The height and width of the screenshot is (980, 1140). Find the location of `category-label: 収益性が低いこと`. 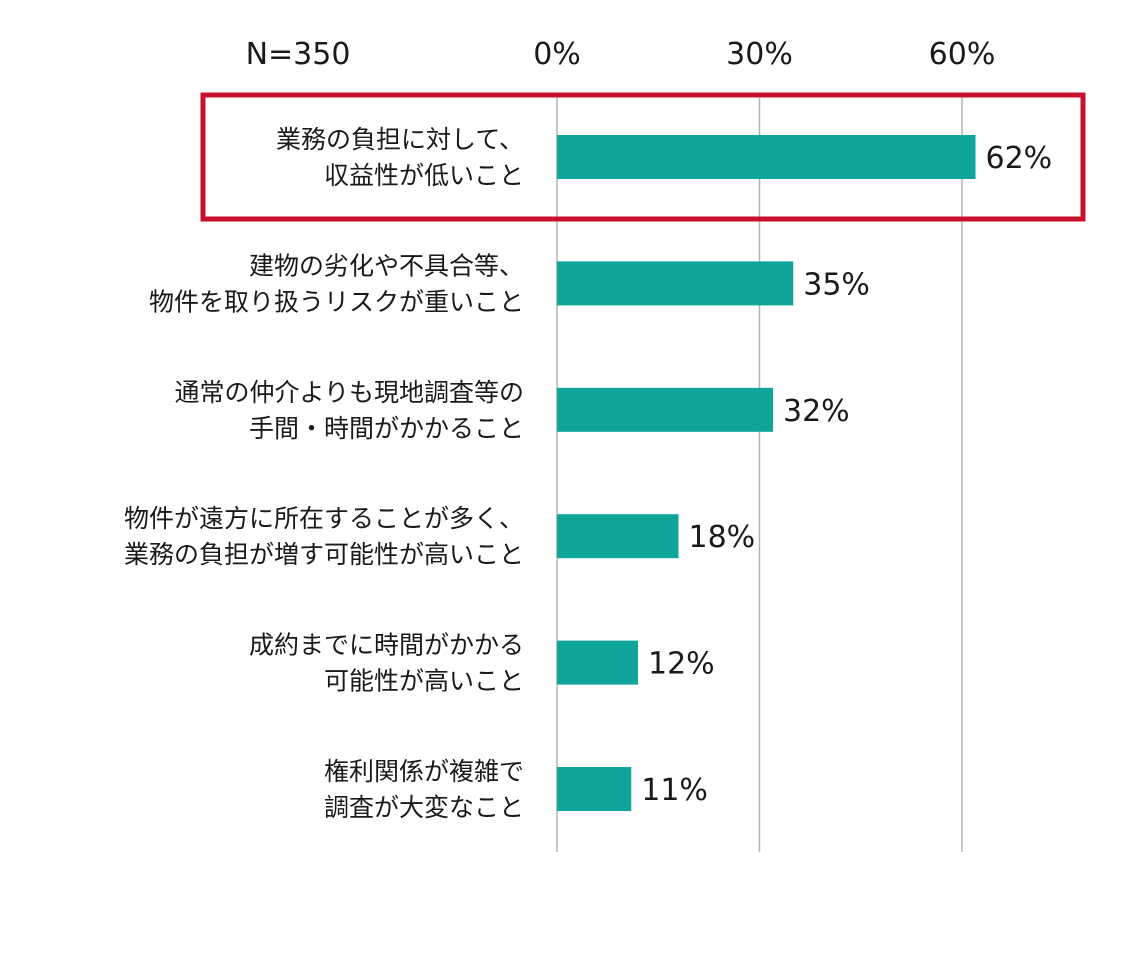

category-label: 収益性が低いこと is located at coordinates (424, 175).